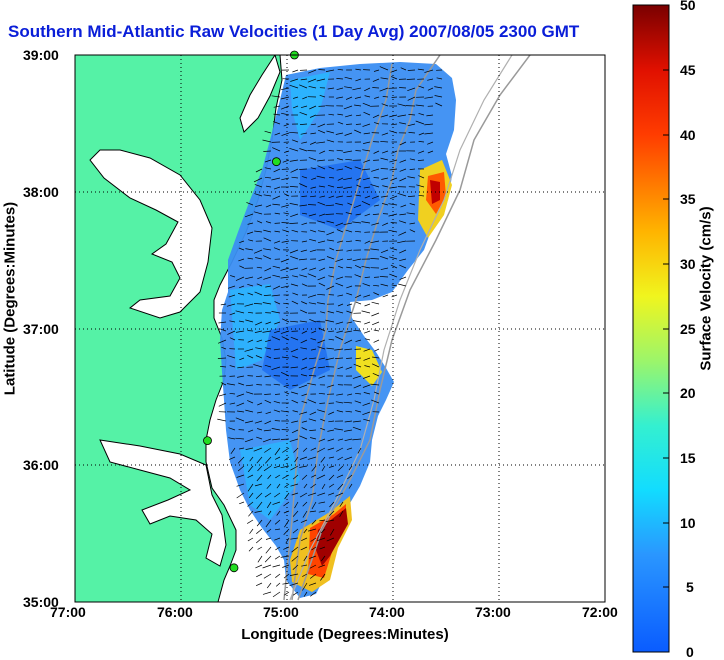 The image size is (724, 660). Describe the element at coordinates (175, 612) in the screenshot. I see `x-tick-label: 76:00` at that location.